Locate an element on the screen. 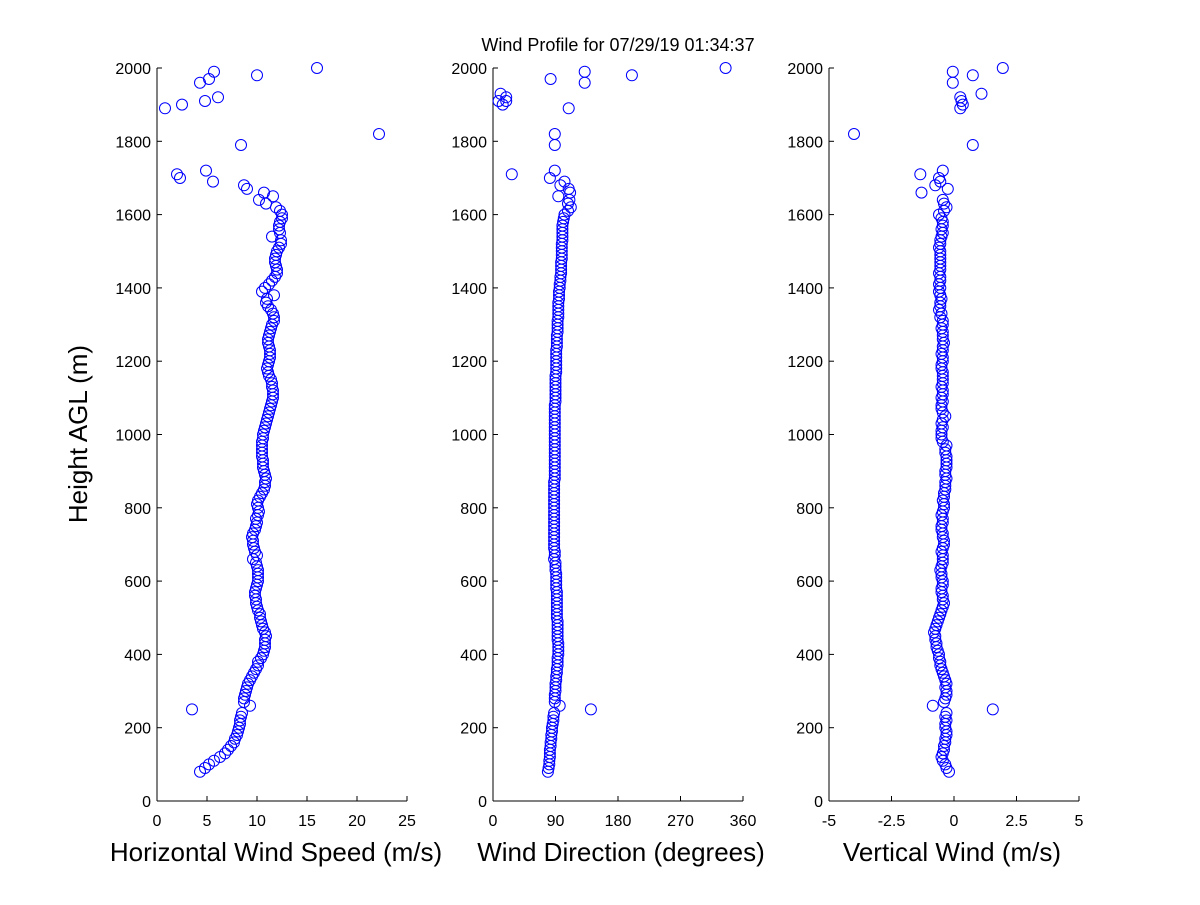 The width and height of the screenshot is (1200, 905). x-axis-label: Wind Direction (degrees) is located at coordinates (621, 852).